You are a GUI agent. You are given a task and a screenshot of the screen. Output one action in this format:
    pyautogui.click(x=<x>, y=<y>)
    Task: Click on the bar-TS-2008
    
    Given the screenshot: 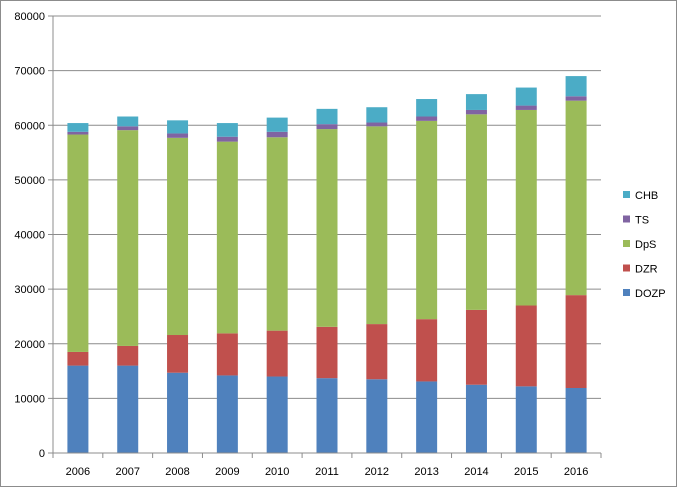 What is the action you would take?
    pyautogui.click(x=178, y=135)
    